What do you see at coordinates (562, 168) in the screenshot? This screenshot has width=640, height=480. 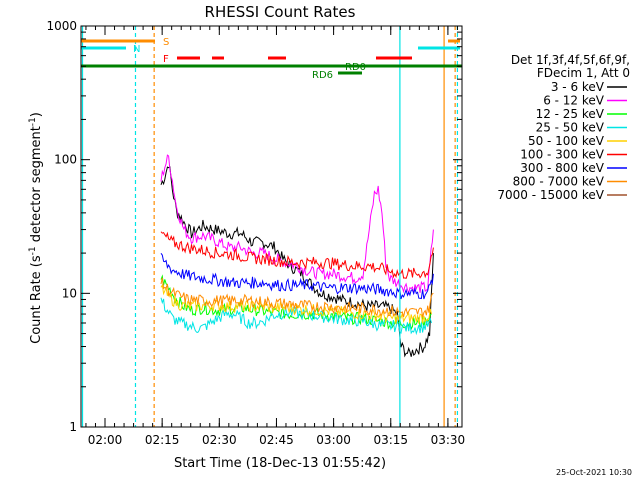 I see `legend-label: 300 - 800 keV` at bounding box center [562, 168].